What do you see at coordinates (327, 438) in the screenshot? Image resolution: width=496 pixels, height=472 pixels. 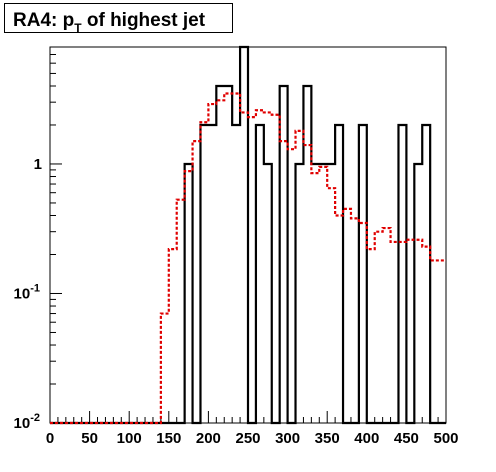 I see `x-tick-label: 350` at bounding box center [327, 438].